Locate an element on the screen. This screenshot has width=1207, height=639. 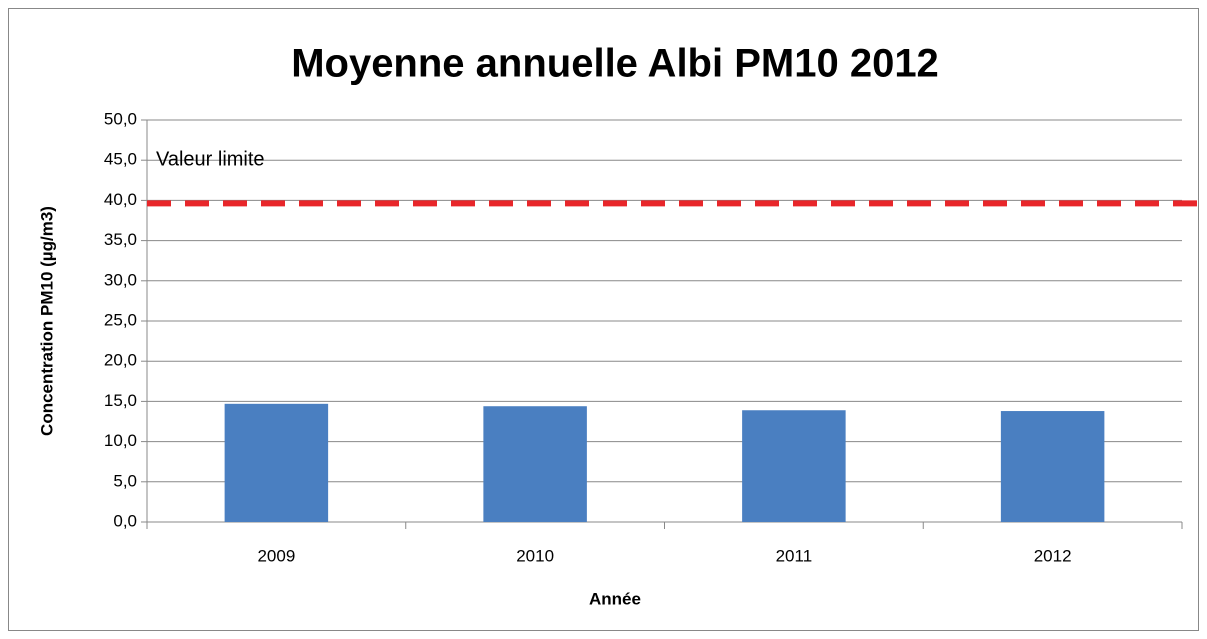
x-tick-label: 2010 is located at coordinates (535, 555).